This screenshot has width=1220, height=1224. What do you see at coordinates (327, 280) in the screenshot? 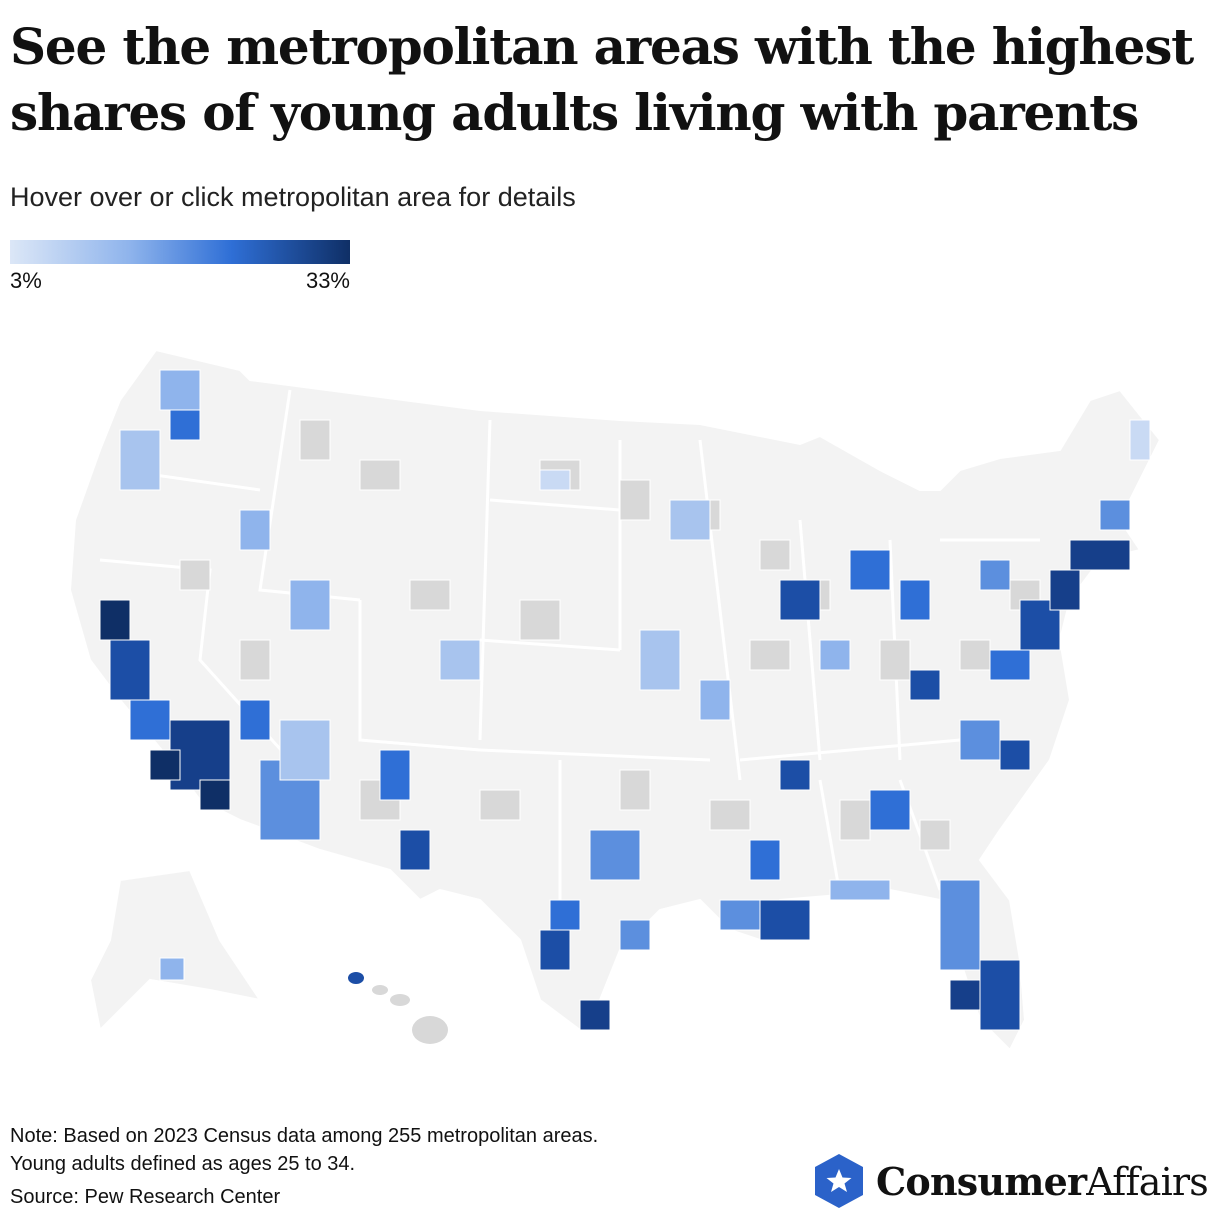
I see `legend-max-label: 33%` at bounding box center [327, 280].